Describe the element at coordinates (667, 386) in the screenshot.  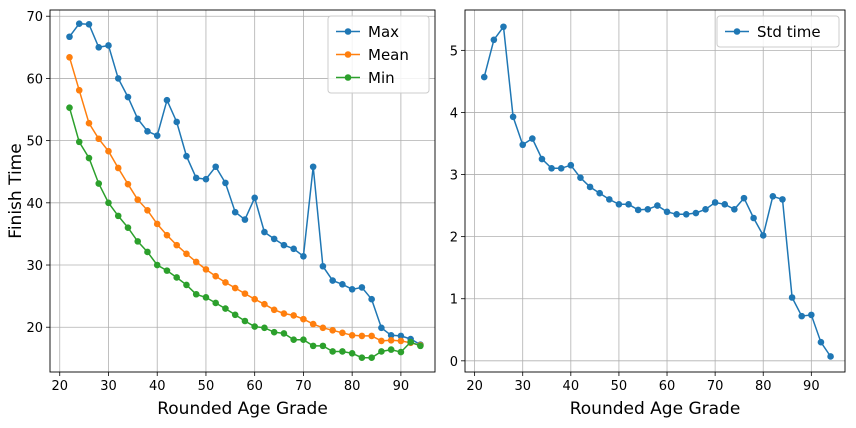
I see `x-tick-label: 60` at that location.